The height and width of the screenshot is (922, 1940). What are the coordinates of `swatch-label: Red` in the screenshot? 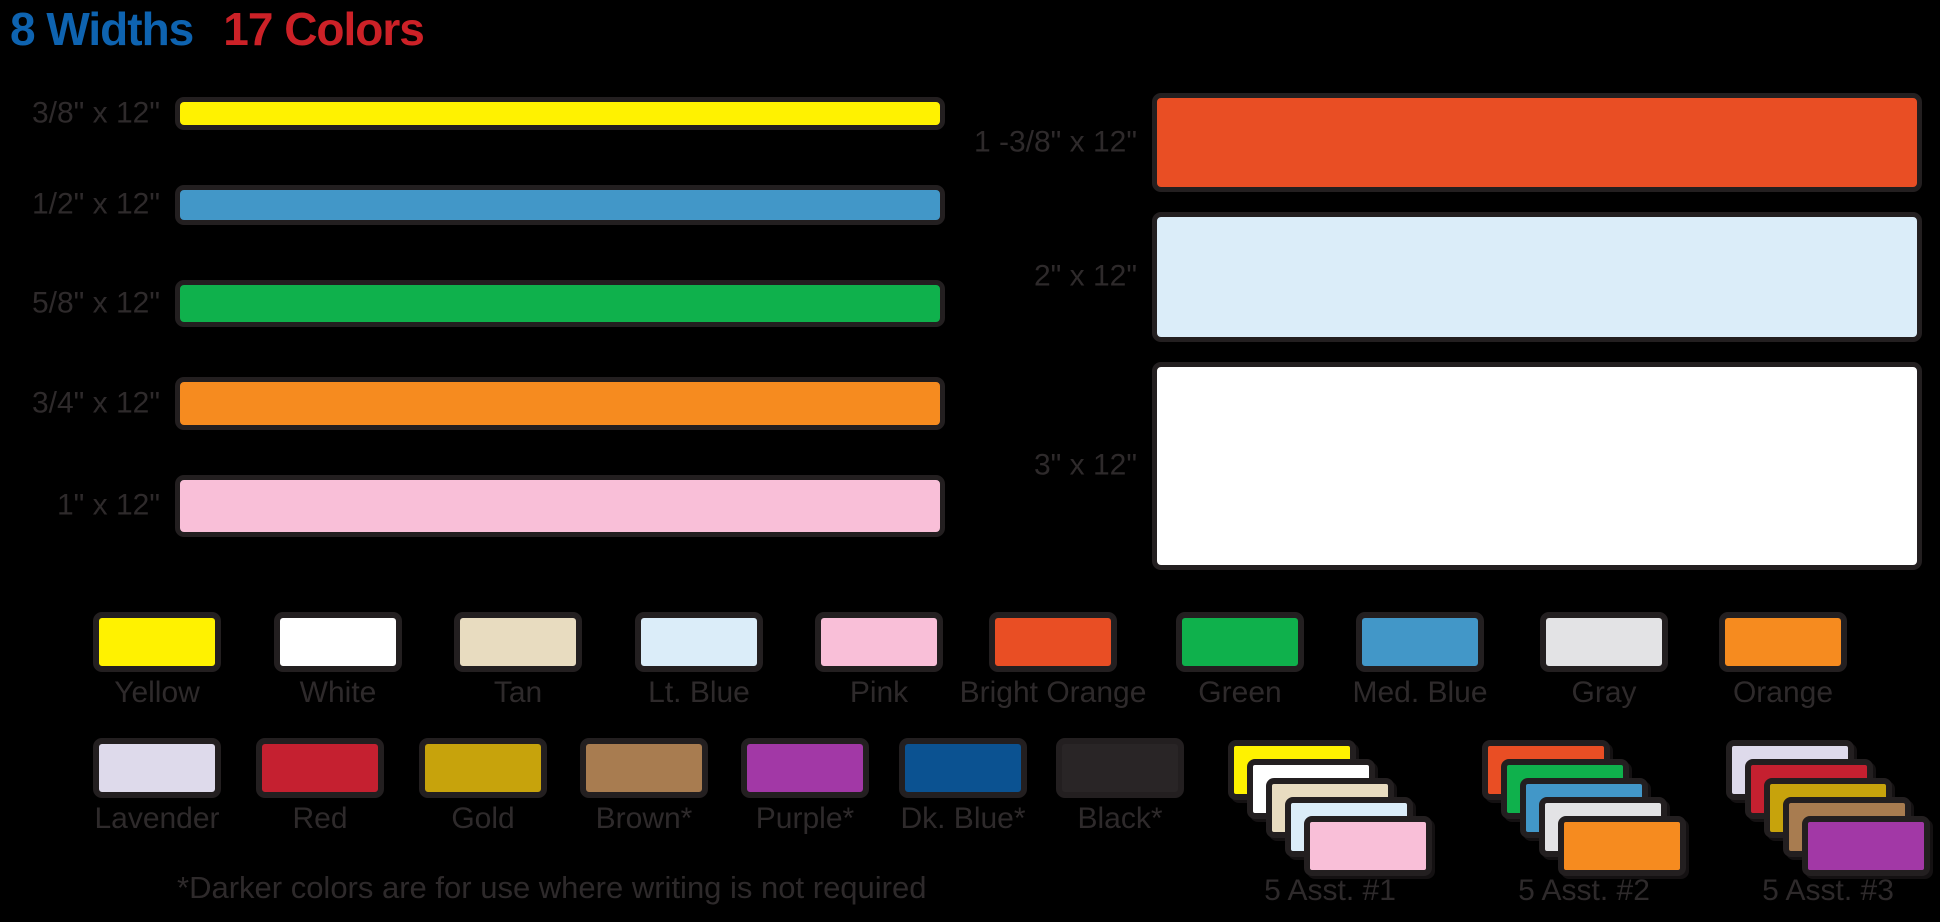 It's located at (320, 818).